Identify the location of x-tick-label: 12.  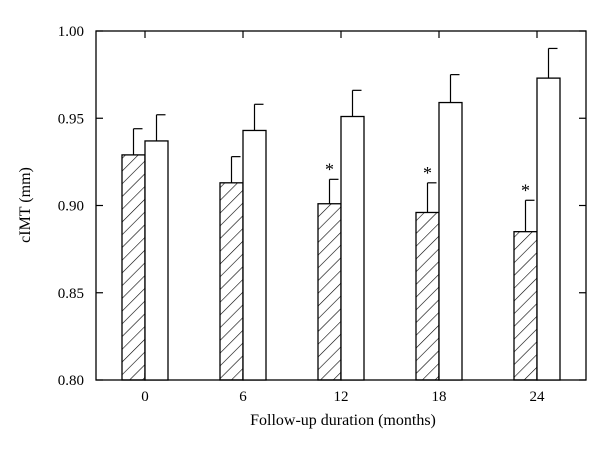
(341, 397).